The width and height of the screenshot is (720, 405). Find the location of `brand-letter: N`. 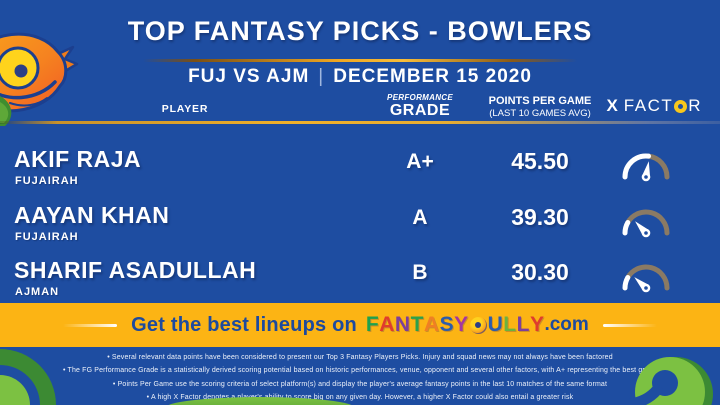

brand-letter: N is located at coordinates (402, 324).